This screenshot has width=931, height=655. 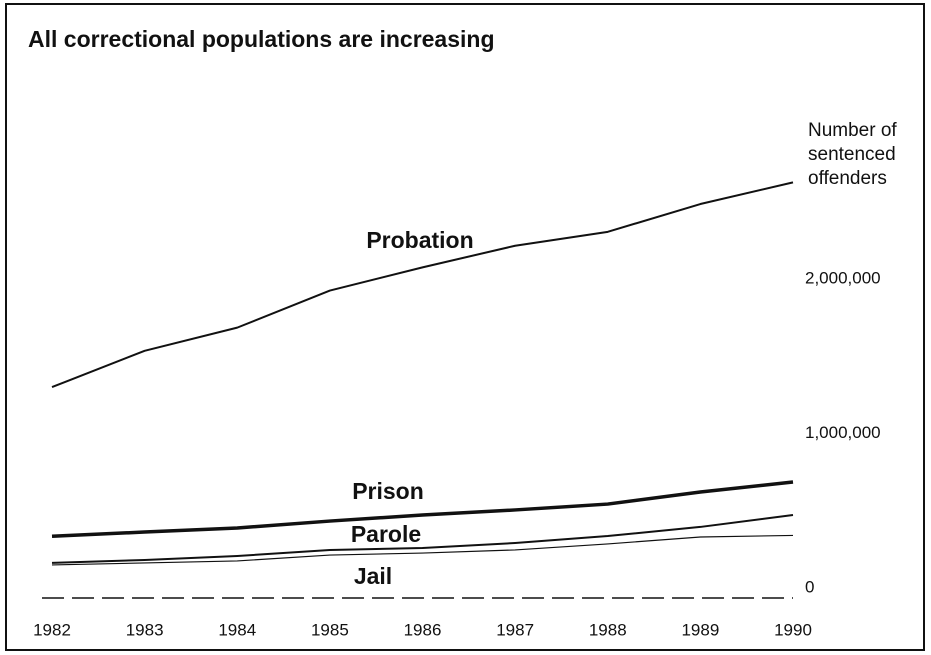 What do you see at coordinates (608, 629) in the screenshot?
I see `x-tick-label: 1988` at bounding box center [608, 629].